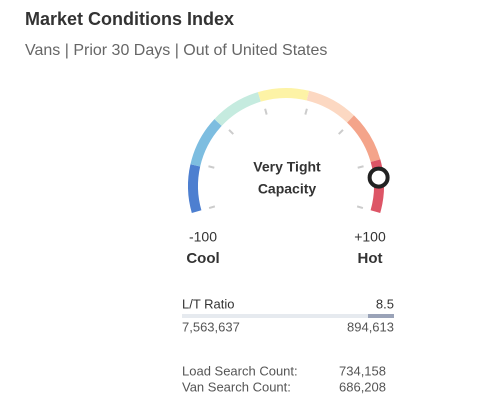  I want to click on gauge-indicator, so click(378, 177).